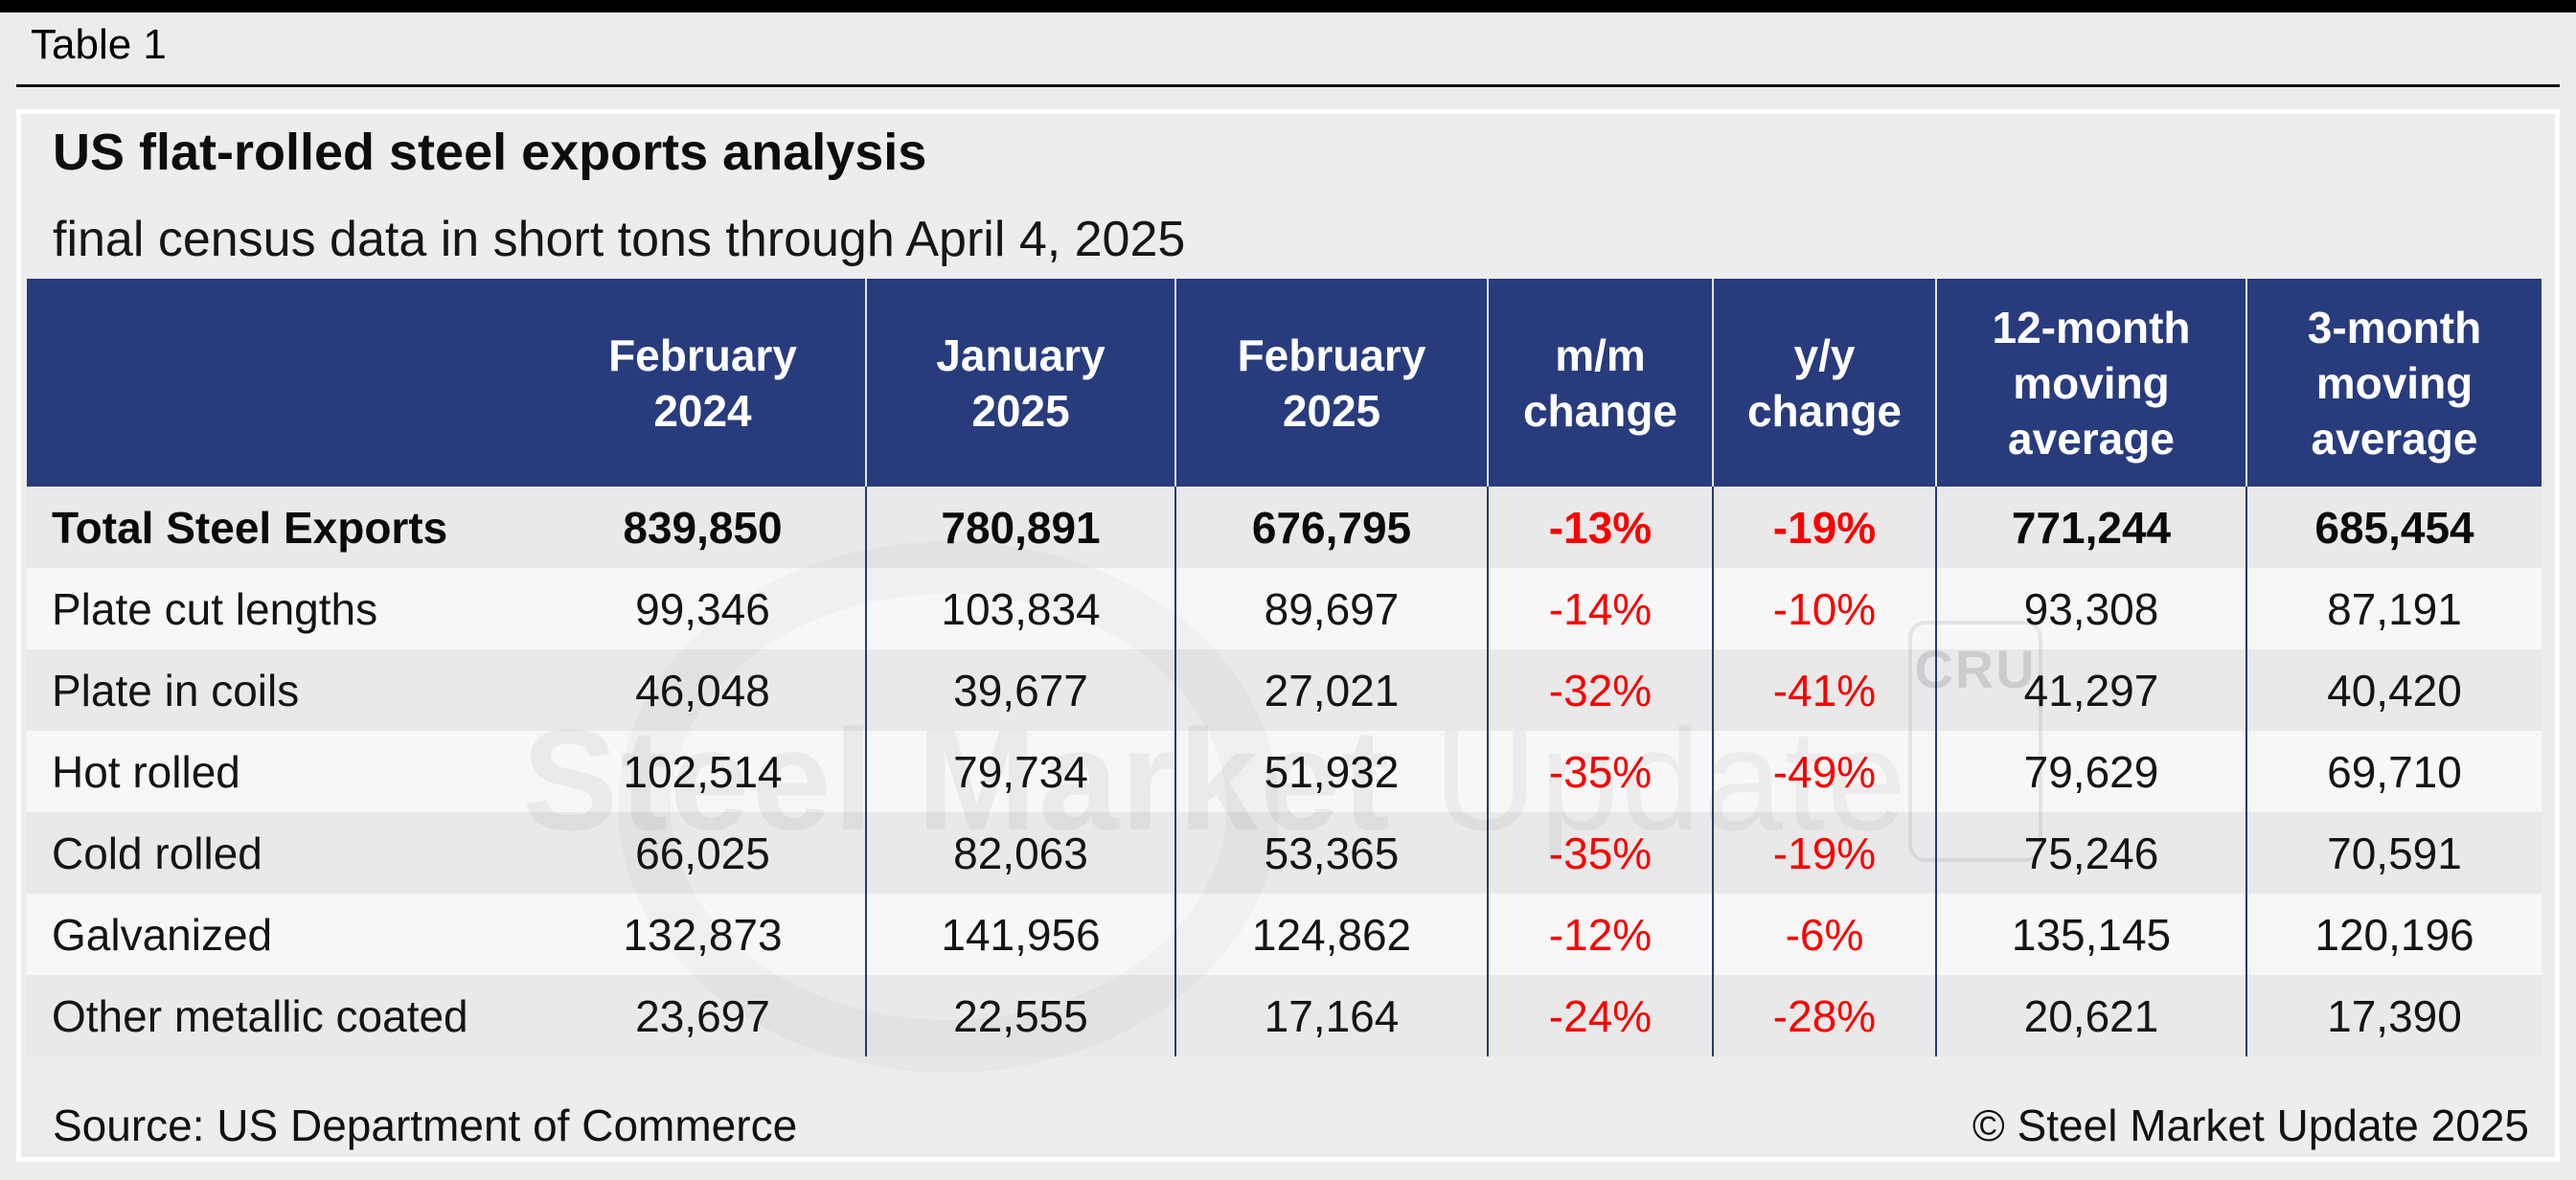  I want to click on source-note: Source: US Department of Commerce, so click(425, 1125).